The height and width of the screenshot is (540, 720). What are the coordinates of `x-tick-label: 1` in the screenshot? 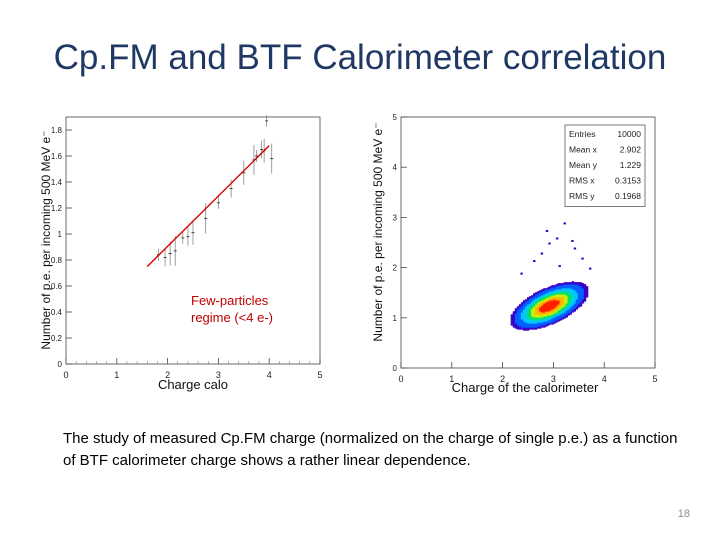 It's located at (116, 375).